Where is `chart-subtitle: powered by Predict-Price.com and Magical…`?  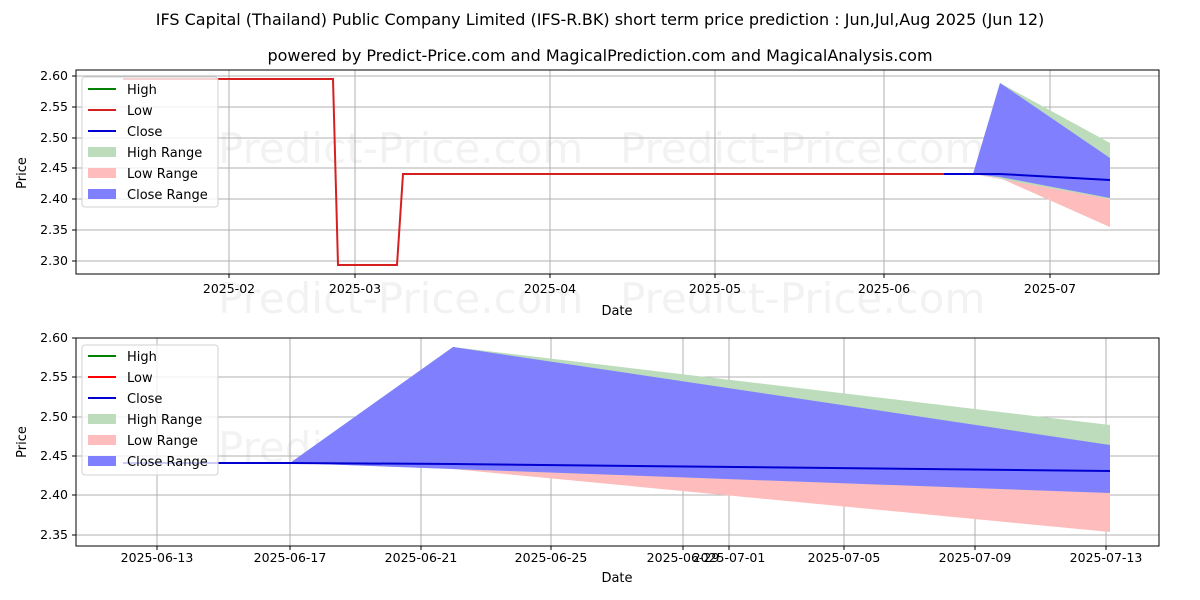
chart-subtitle: powered by Predict-Price.com and Magical… is located at coordinates (600, 55).